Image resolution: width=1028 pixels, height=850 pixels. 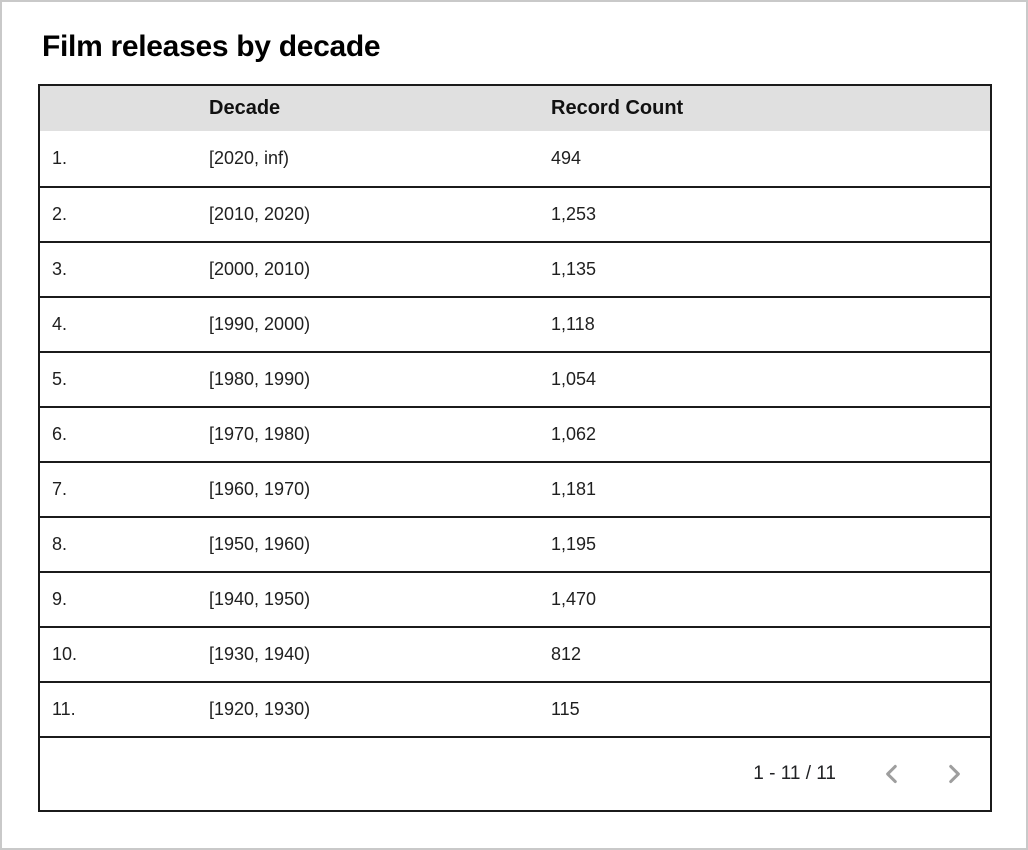 I want to click on table-row: 10. [1930, 1940) 812, so click(x=515, y=653).